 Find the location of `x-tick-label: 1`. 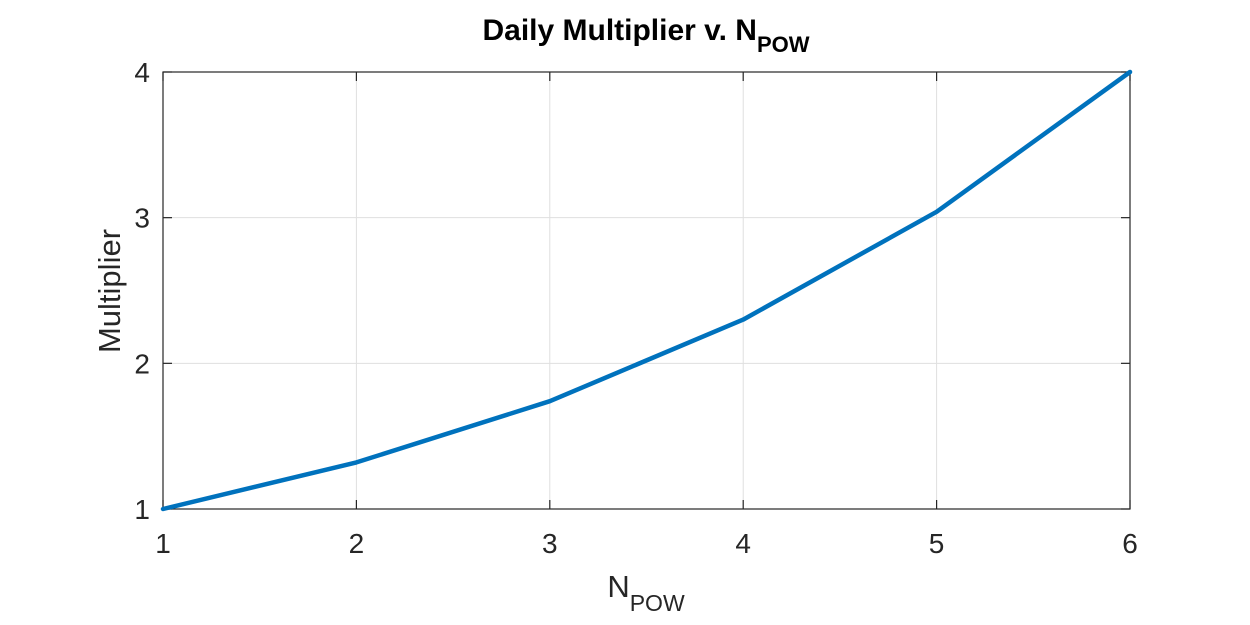

x-tick-label: 1 is located at coordinates (163, 543).